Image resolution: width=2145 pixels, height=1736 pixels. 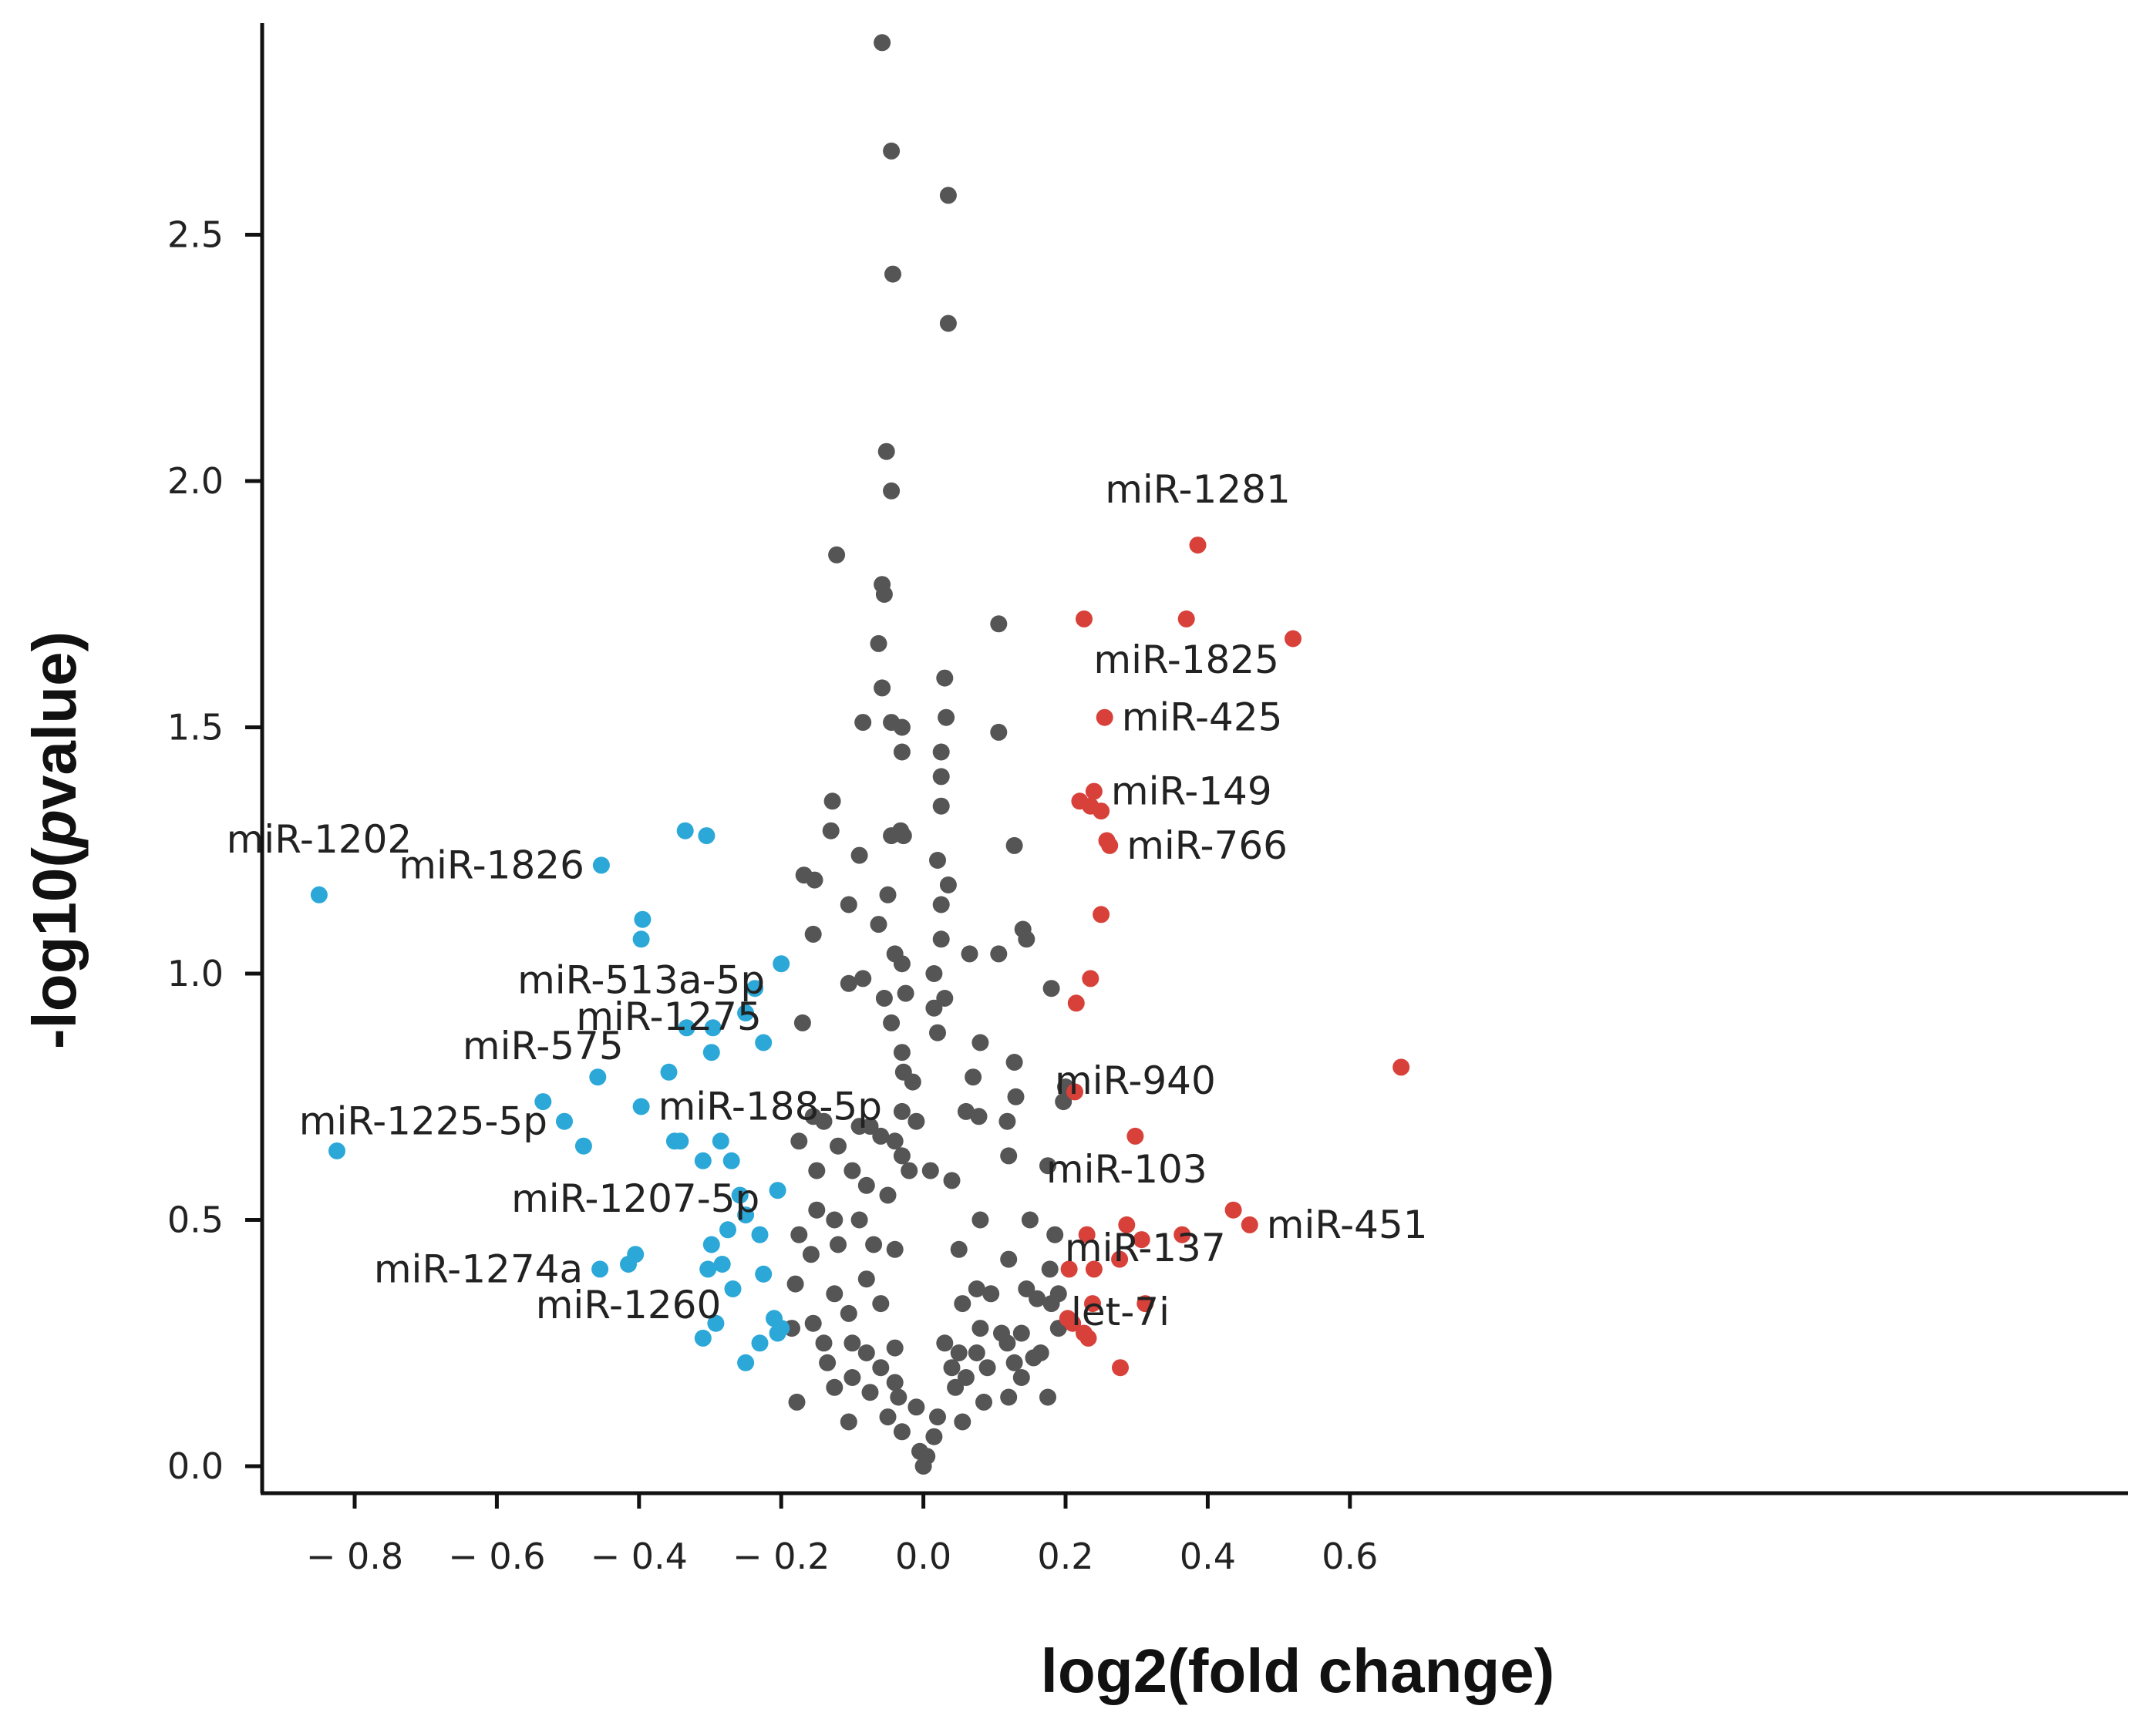 What do you see at coordinates (1191, 791) in the screenshot?
I see `point-label: miR-149` at bounding box center [1191, 791].